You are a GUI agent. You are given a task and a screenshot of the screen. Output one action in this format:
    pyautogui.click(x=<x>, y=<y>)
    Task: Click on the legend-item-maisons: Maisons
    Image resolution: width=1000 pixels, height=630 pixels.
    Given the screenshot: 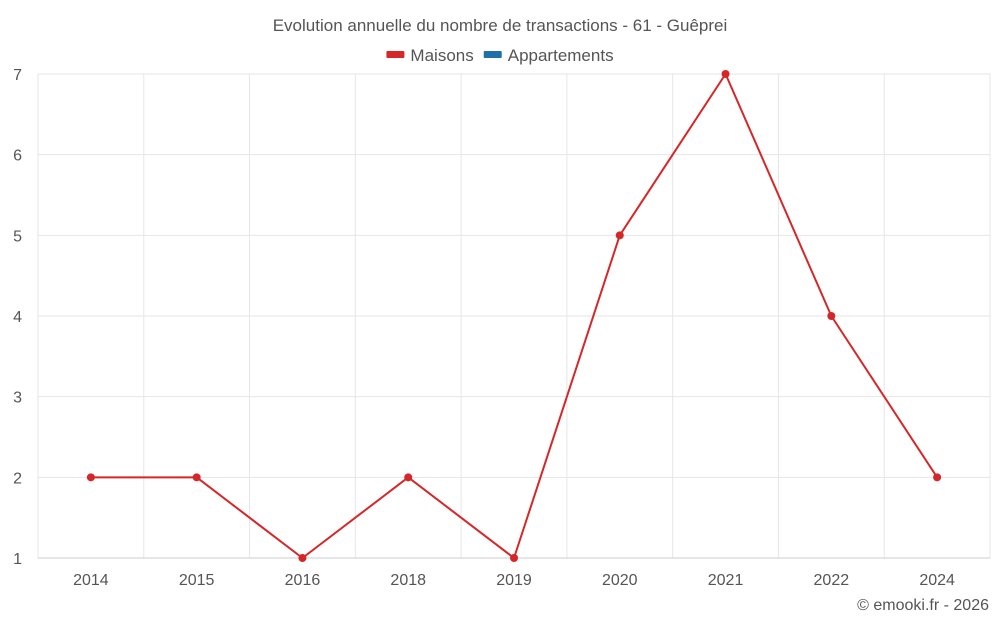 What is the action you would take?
    pyautogui.click(x=430, y=55)
    